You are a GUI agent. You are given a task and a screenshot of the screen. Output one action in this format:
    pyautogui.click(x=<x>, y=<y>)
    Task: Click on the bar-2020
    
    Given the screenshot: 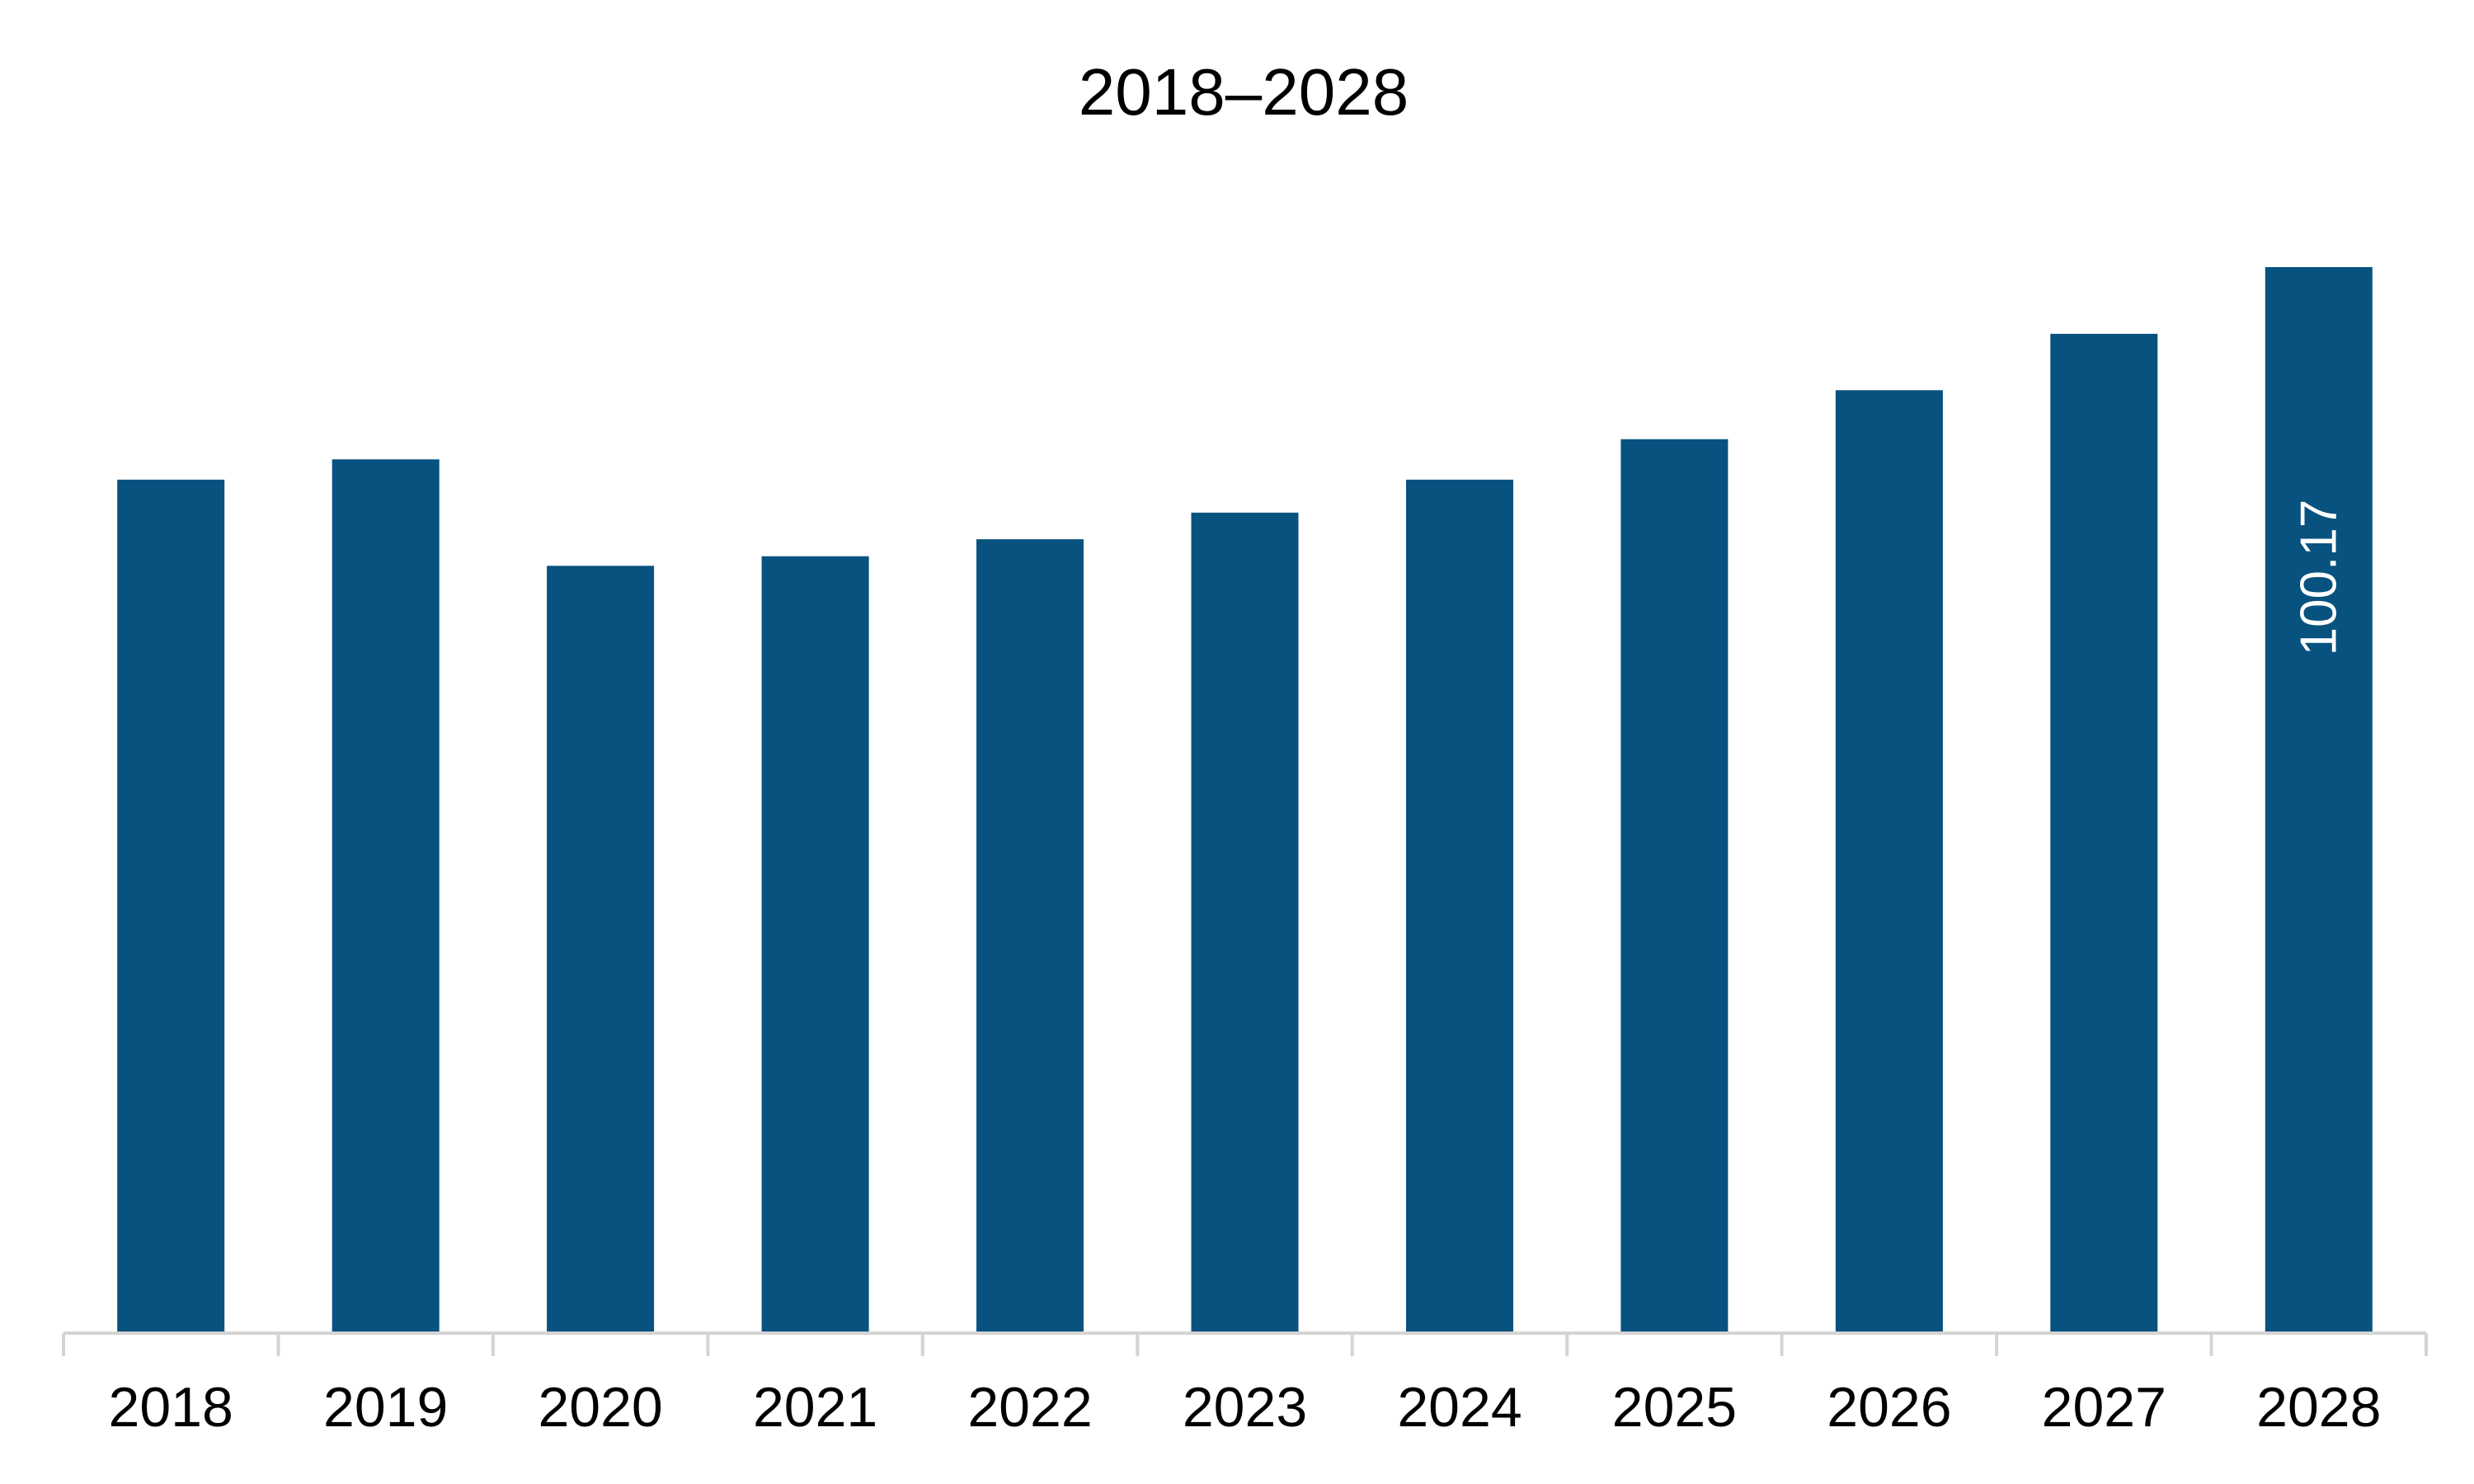 What is the action you would take?
    pyautogui.click(x=601, y=950)
    